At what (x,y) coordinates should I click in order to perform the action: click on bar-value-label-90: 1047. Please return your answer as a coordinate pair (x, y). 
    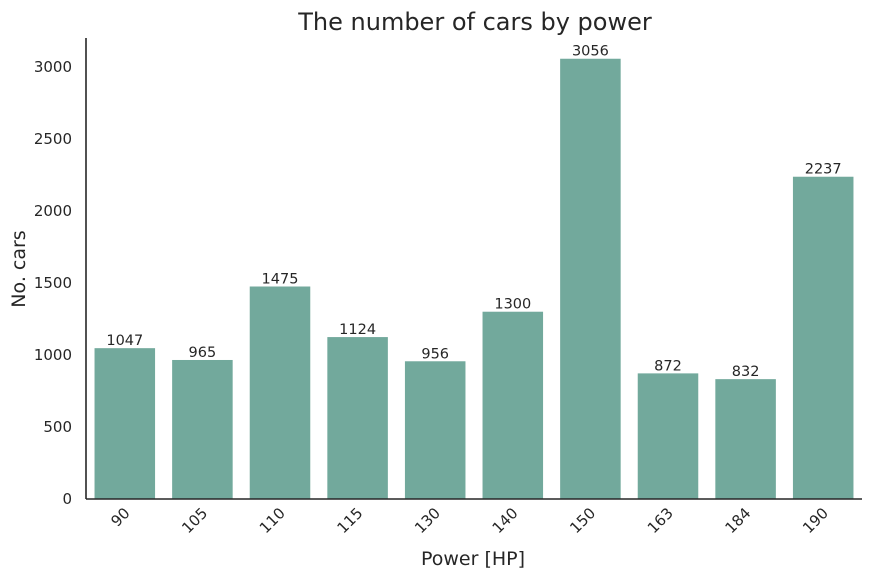
    Looking at the image, I should click on (124, 341).